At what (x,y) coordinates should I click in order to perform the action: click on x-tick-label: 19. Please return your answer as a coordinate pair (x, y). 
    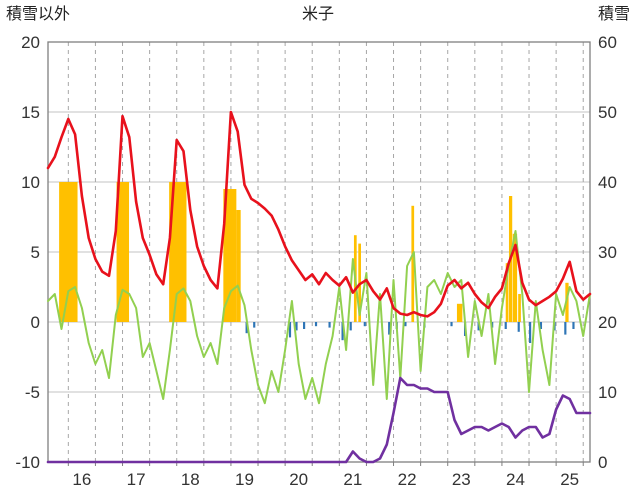
    Looking at the image, I should click on (244, 479).